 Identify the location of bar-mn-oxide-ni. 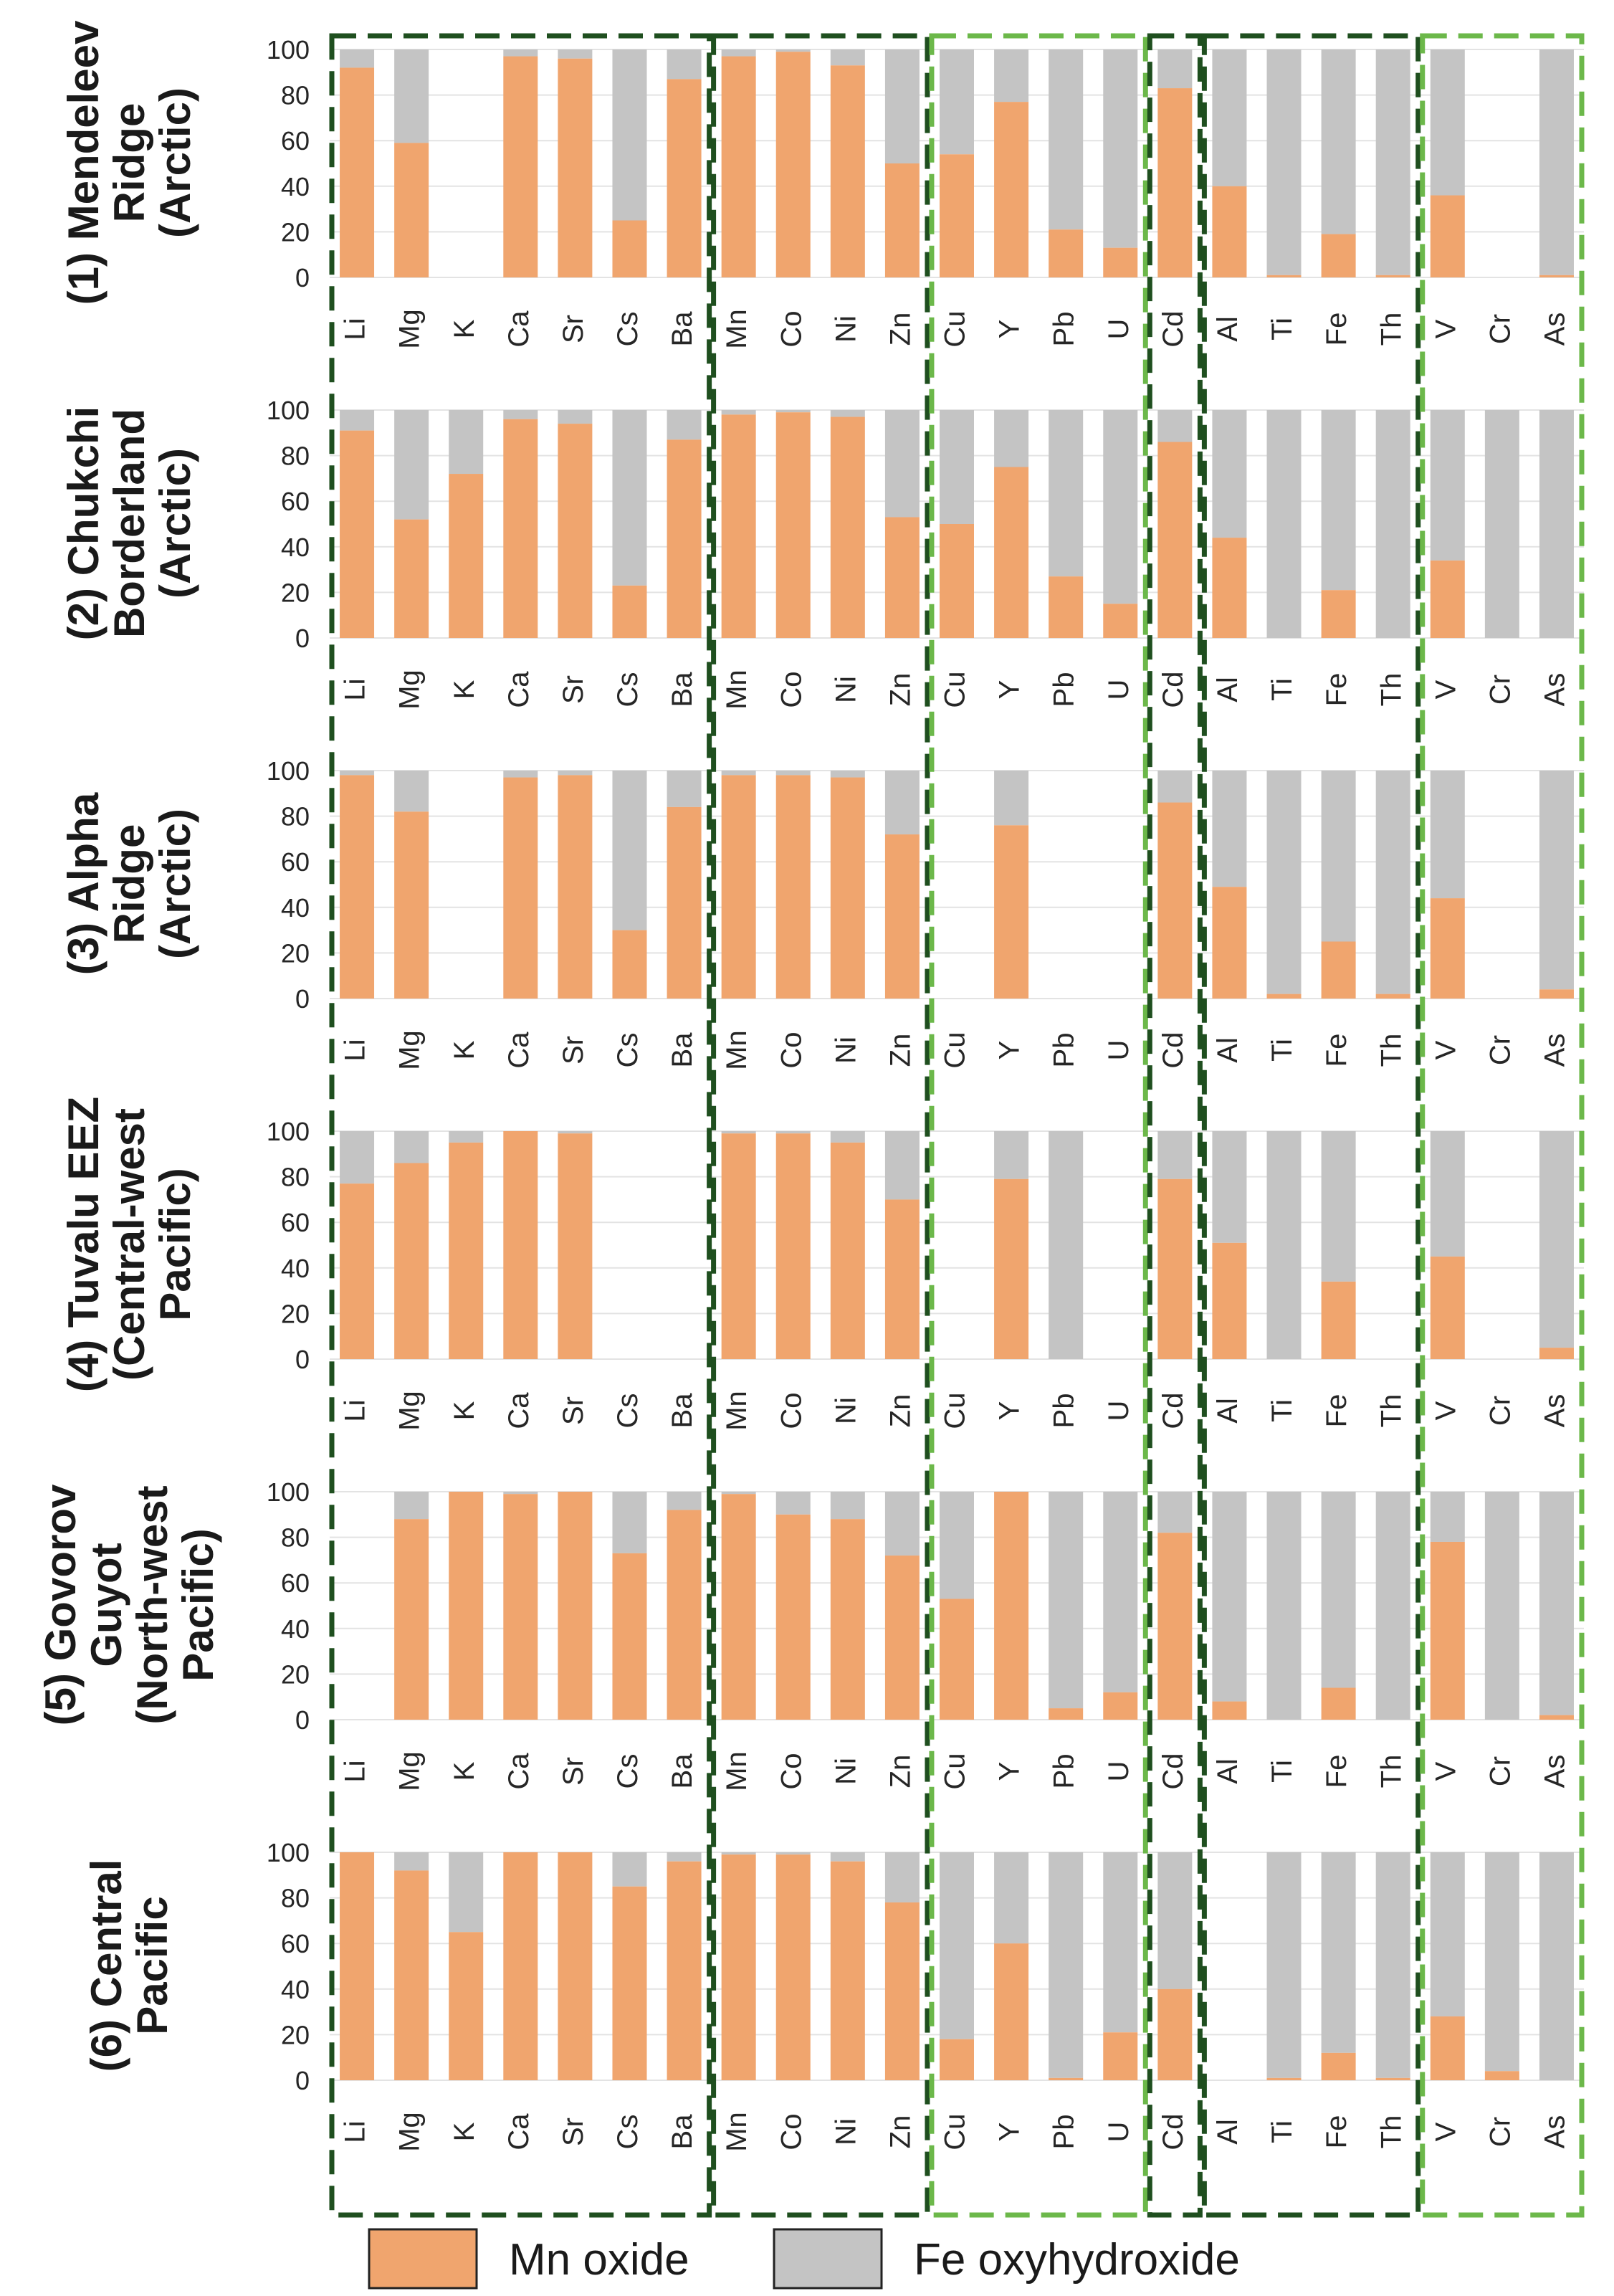
(847, 527).